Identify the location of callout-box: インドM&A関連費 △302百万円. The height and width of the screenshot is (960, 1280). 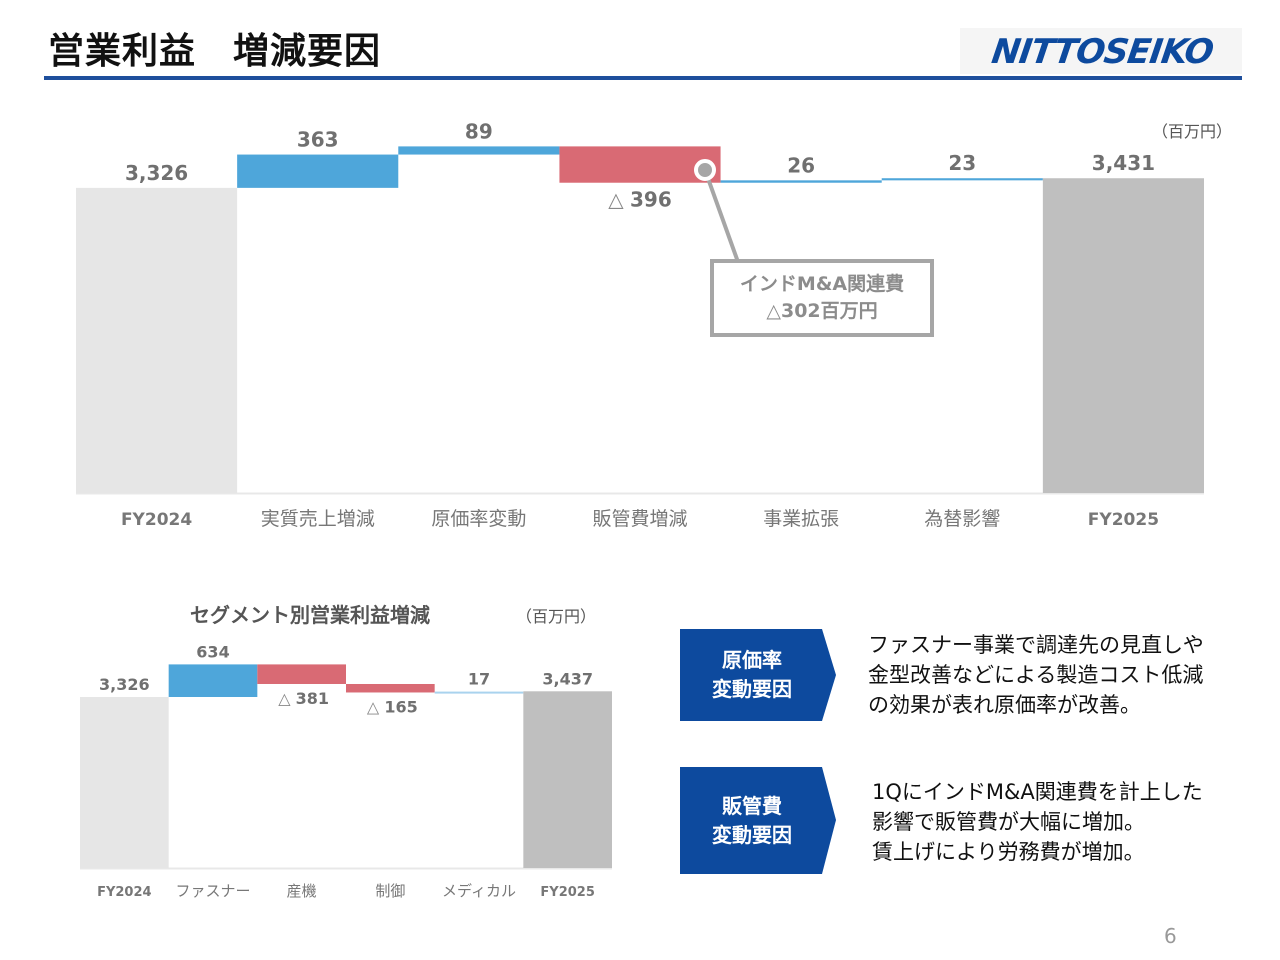
(822, 298).